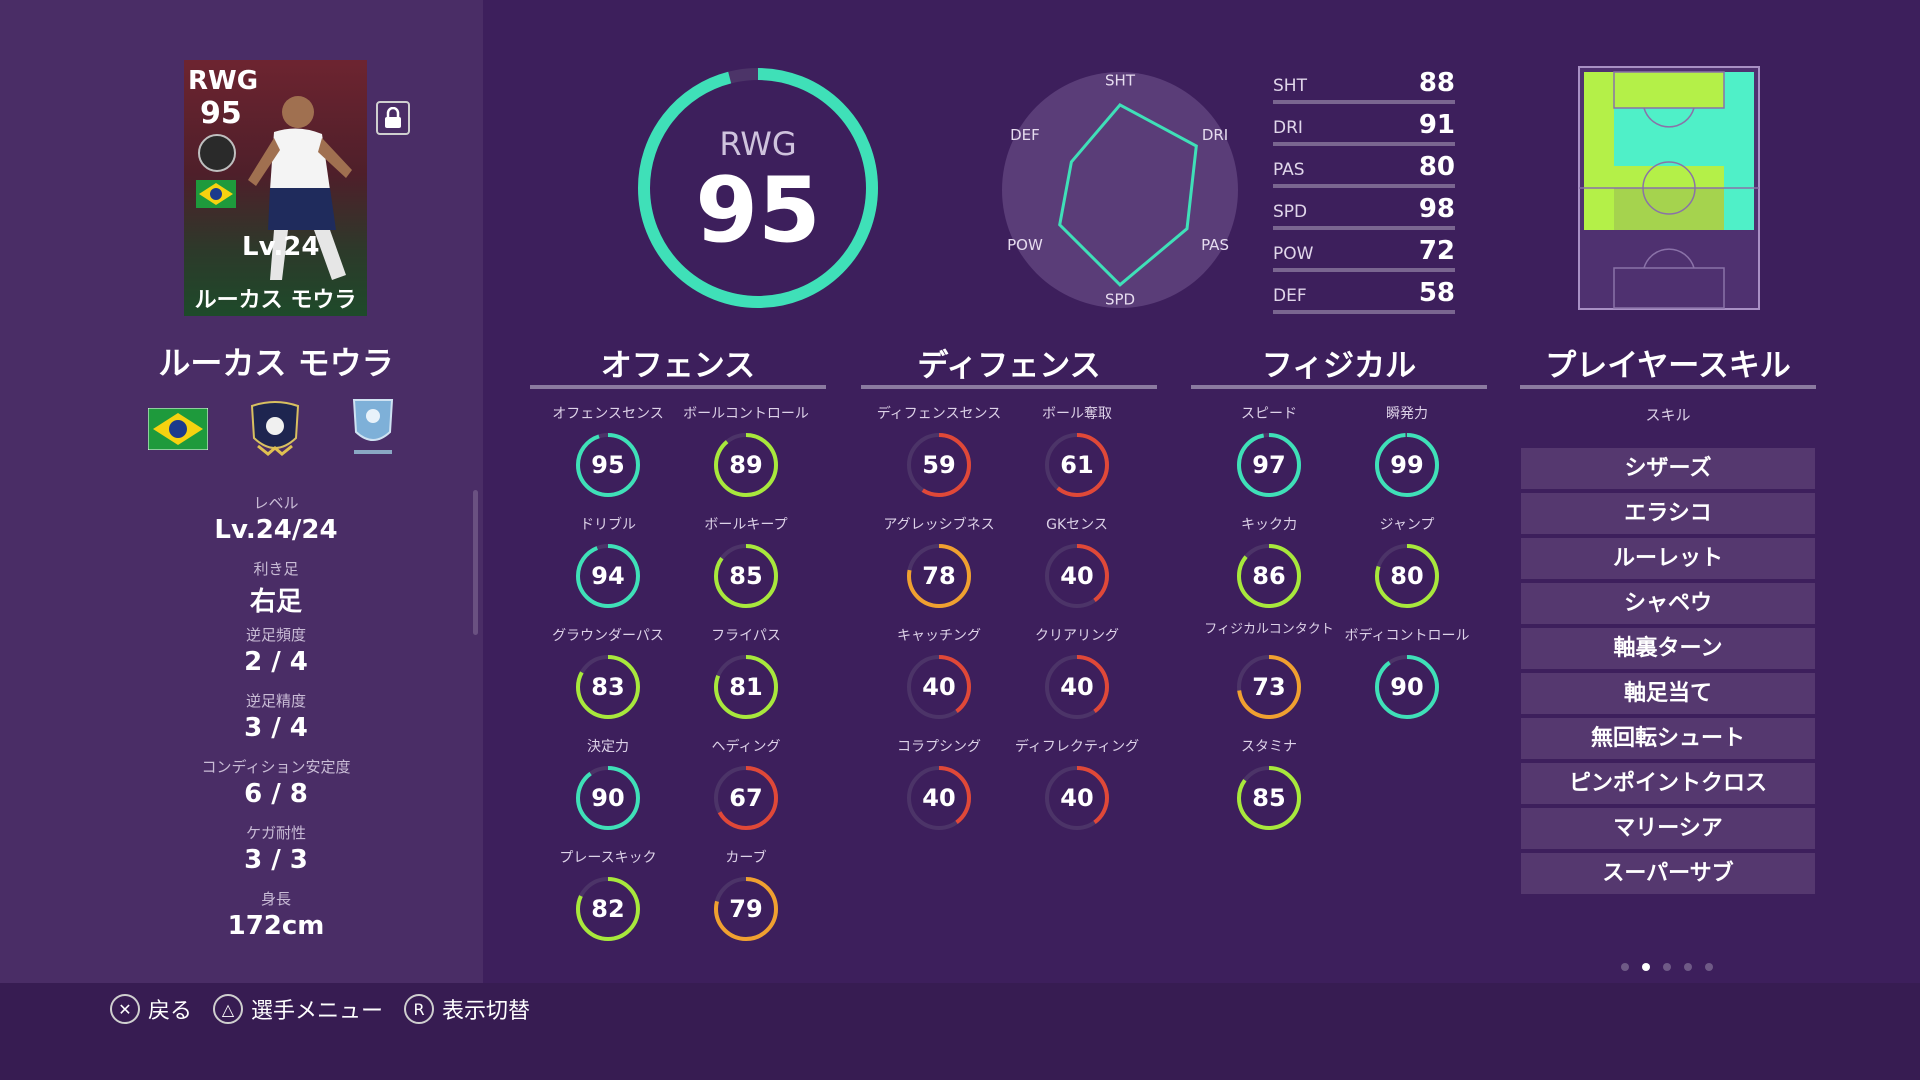  I want to click on attribute-item: GKセンス 40, so click(1077, 563).